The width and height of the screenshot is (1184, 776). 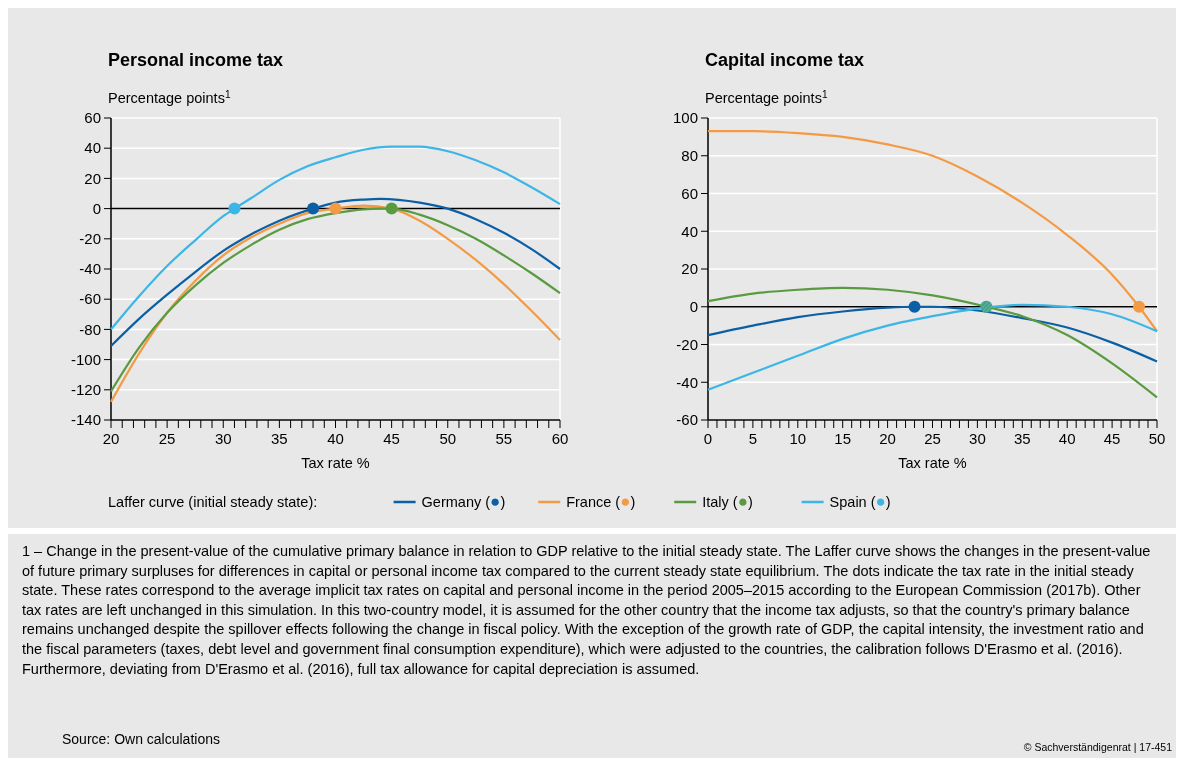 What do you see at coordinates (141, 739) in the screenshot?
I see `source-note: Source: Own calculations` at bounding box center [141, 739].